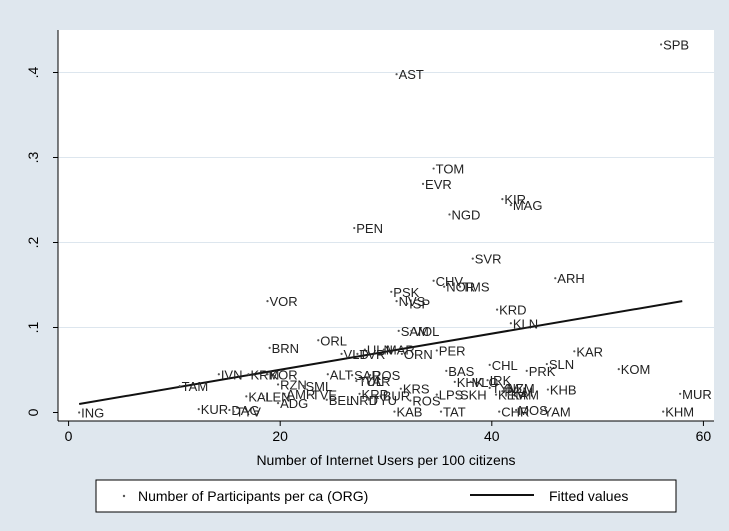  What do you see at coordinates (563, 390) in the screenshot?
I see `point-label: KHB` at bounding box center [563, 390].